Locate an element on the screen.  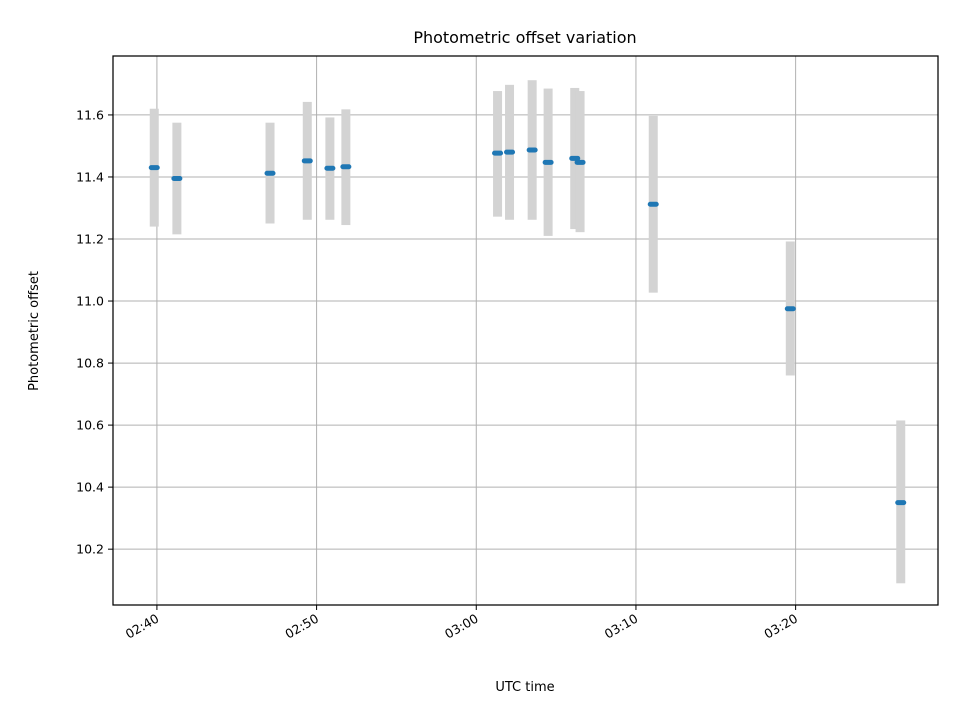
y-tick-label: 11.6 is located at coordinates (90, 114).